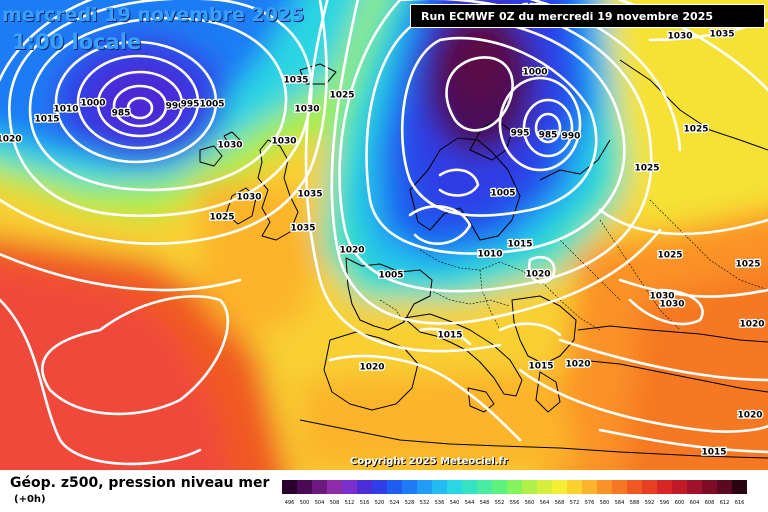 The height and width of the screenshot is (512, 768). I want to click on color-scale-label: 588, so click(635, 503).